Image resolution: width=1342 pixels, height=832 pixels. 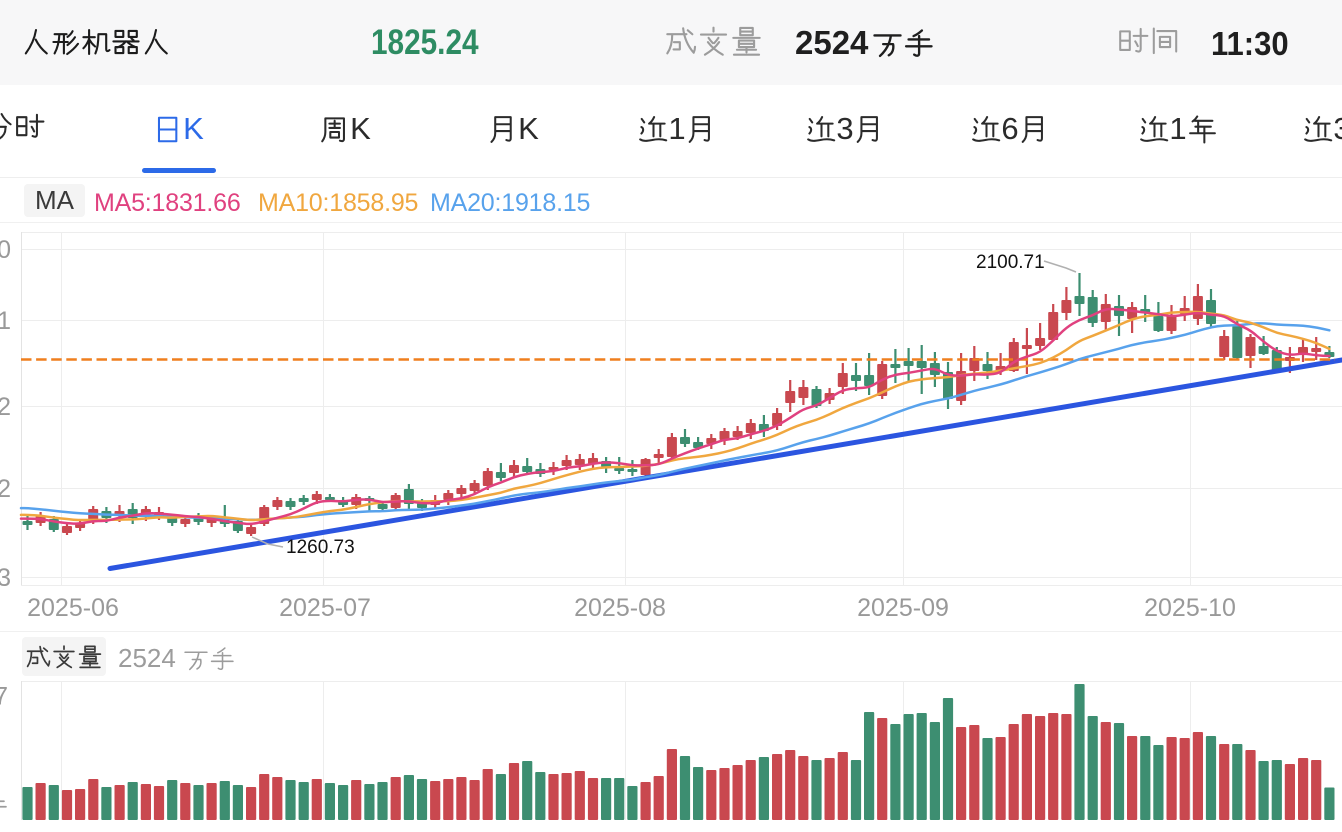 What do you see at coordinates (5, 250) in the screenshot?
I see `svg-text: 0` at bounding box center [5, 250].